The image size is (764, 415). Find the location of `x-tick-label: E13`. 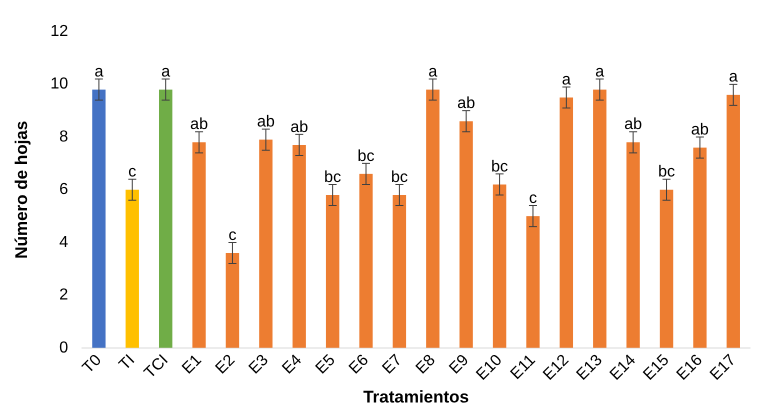

x-tick-label: E13 is located at coordinates (590, 368).